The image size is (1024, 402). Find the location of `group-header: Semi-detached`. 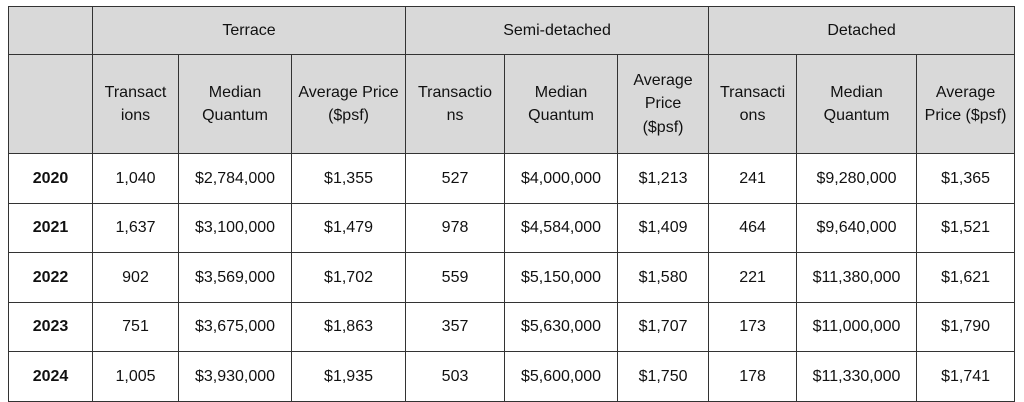

group-header: Semi-detached is located at coordinates (557, 30).